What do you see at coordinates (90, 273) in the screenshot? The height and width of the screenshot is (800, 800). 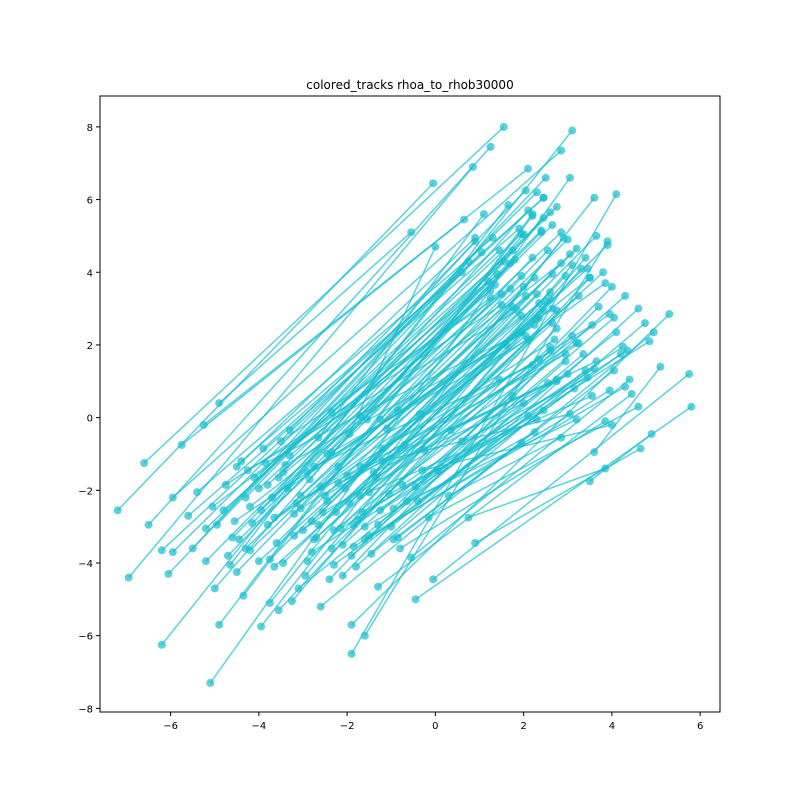 I see `y-tick-label: 4` at bounding box center [90, 273].